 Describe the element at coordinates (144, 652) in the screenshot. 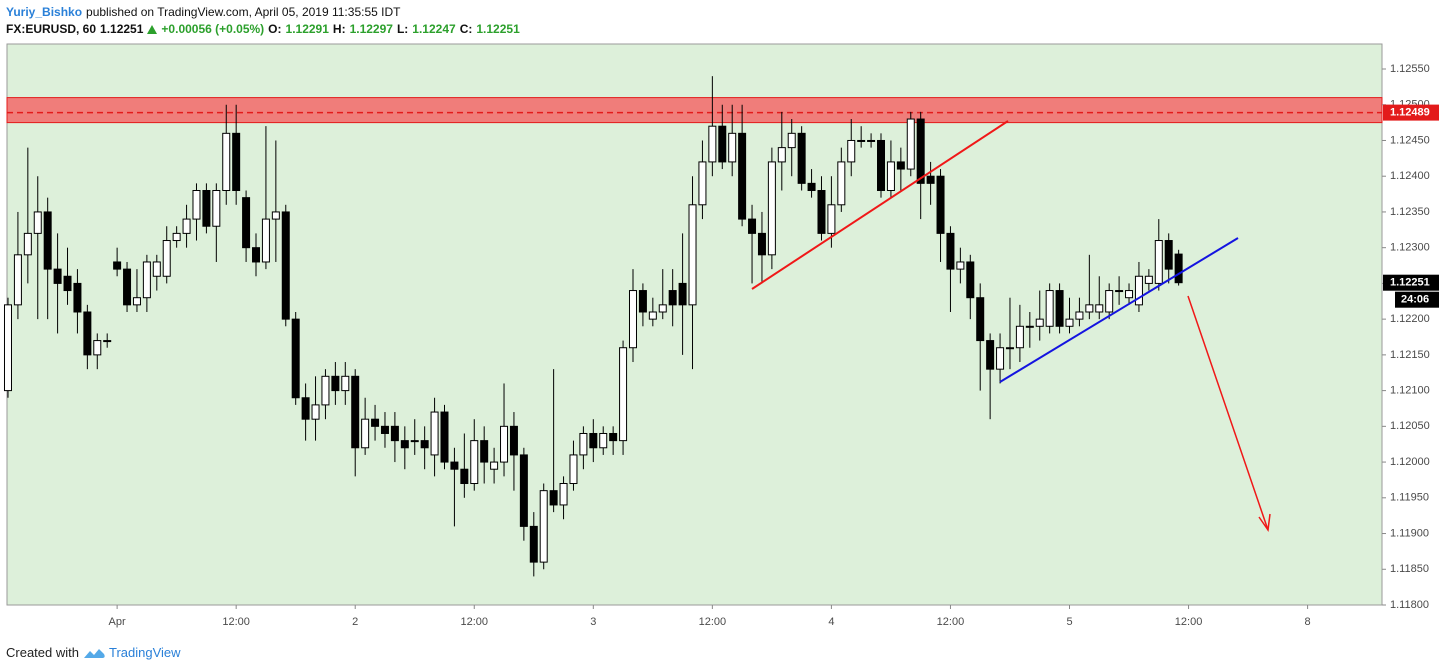

I see `brand: TradingView` at that location.